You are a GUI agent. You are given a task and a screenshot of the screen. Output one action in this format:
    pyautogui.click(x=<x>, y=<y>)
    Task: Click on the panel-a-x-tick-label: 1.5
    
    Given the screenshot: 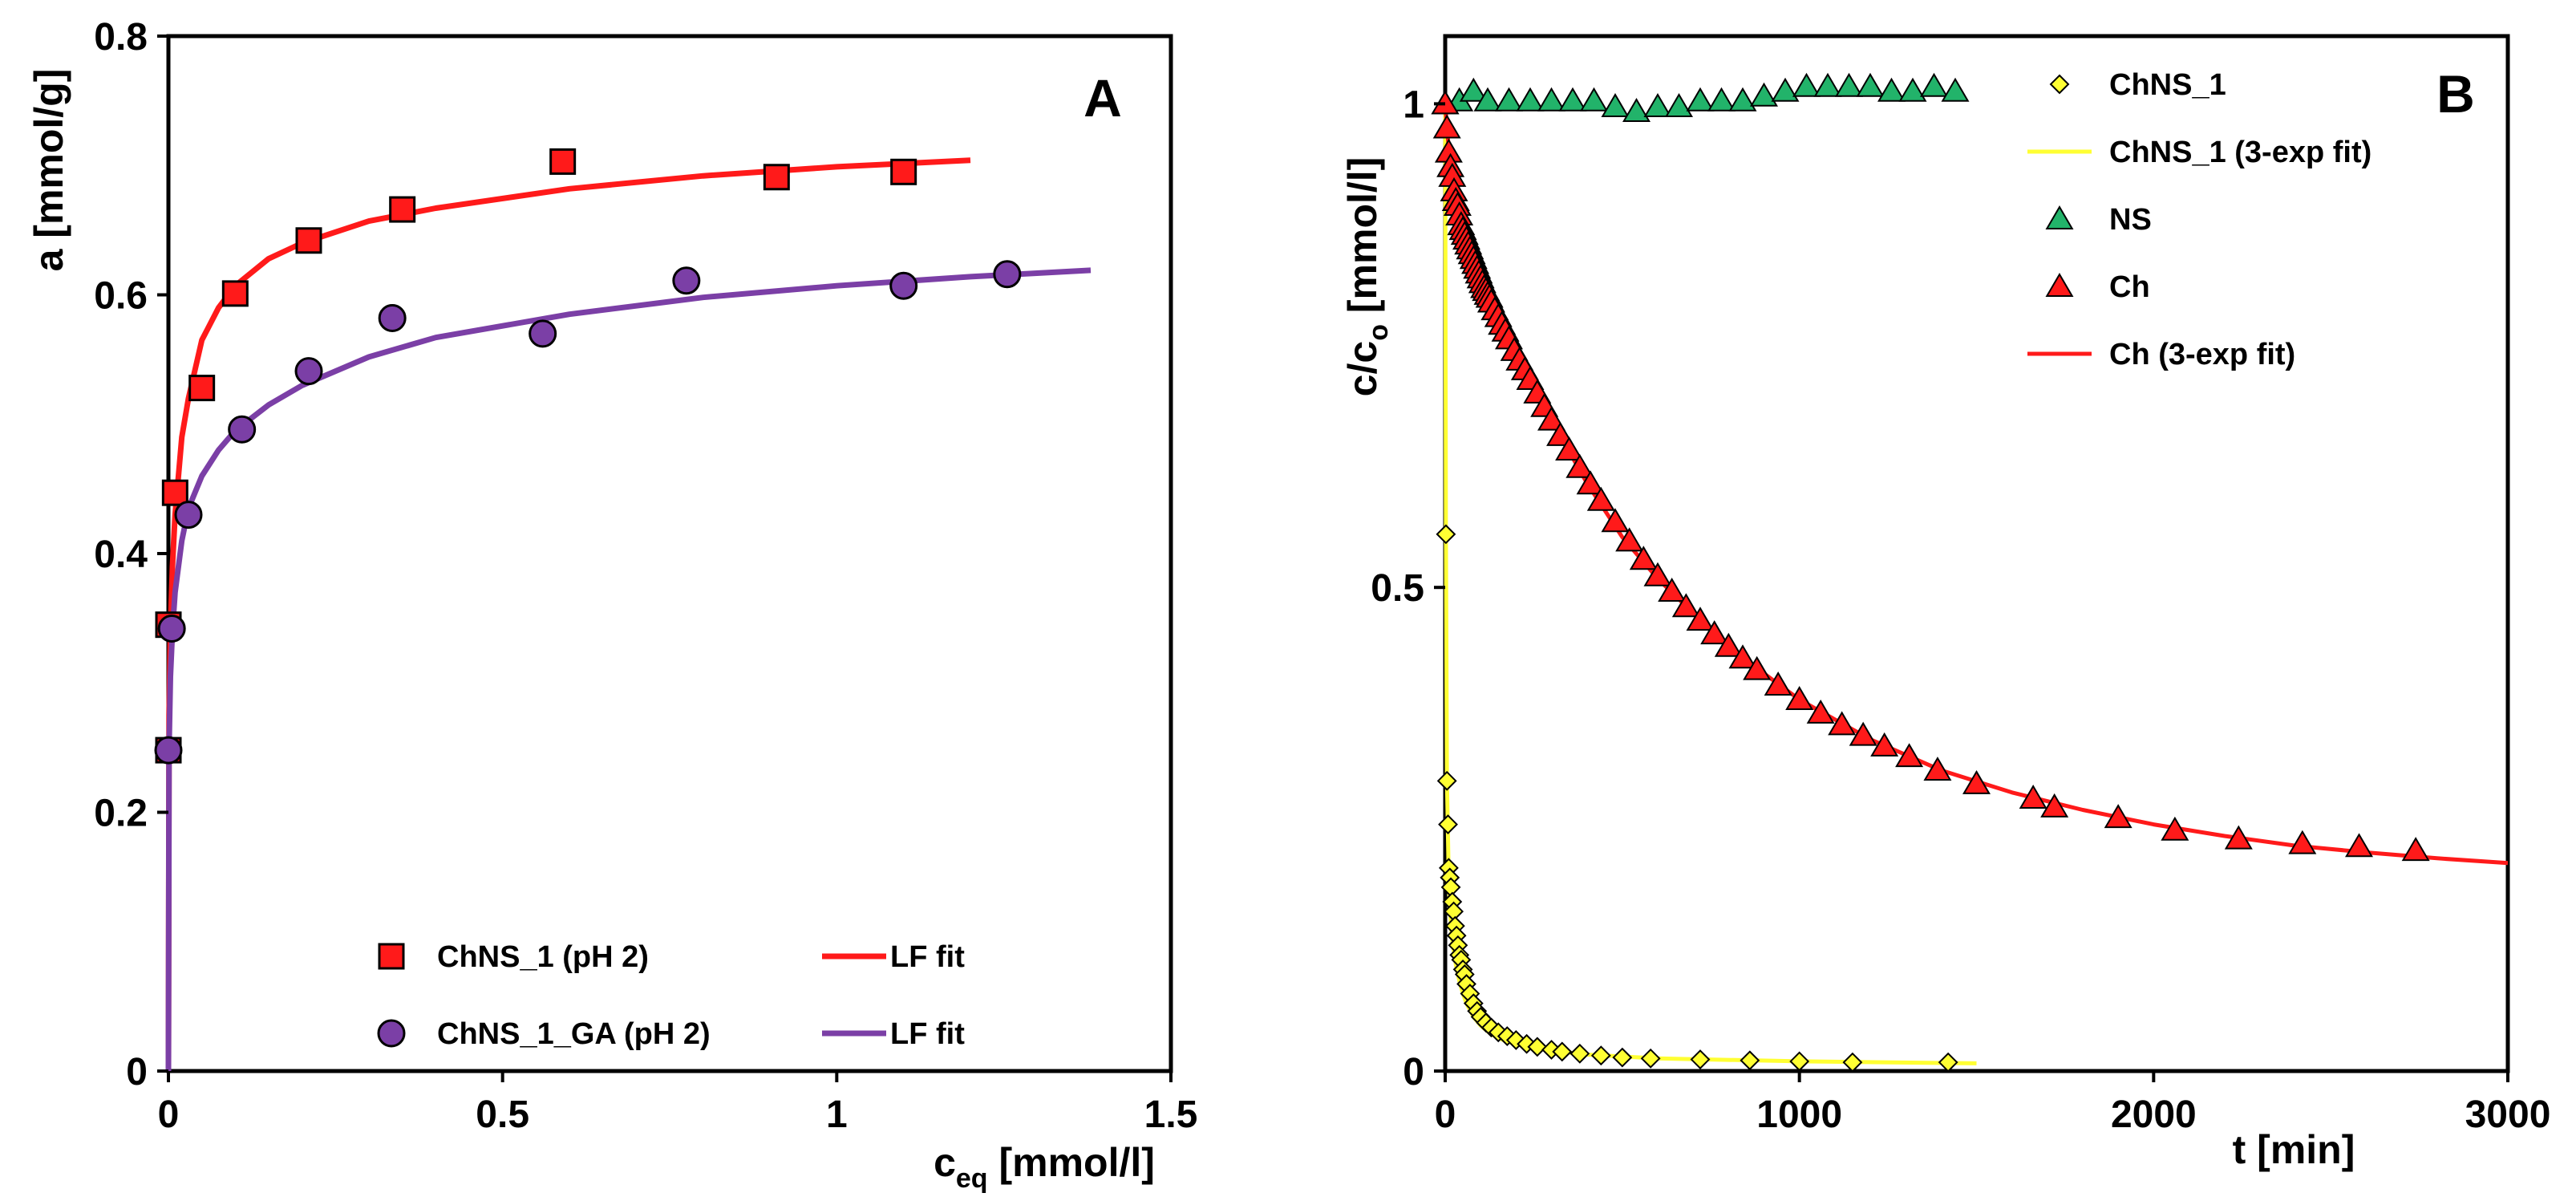 What is the action you would take?
    pyautogui.click(x=1171, y=1114)
    